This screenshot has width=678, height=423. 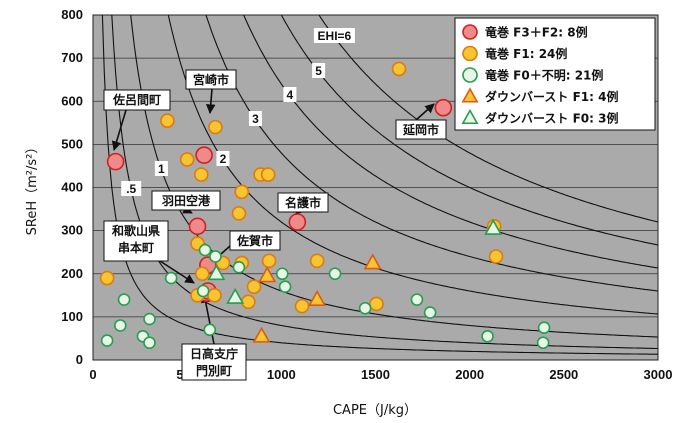 What do you see at coordinates (79, 359) in the screenshot?
I see `y-tick-label: 0` at bounding box center [79, 359].